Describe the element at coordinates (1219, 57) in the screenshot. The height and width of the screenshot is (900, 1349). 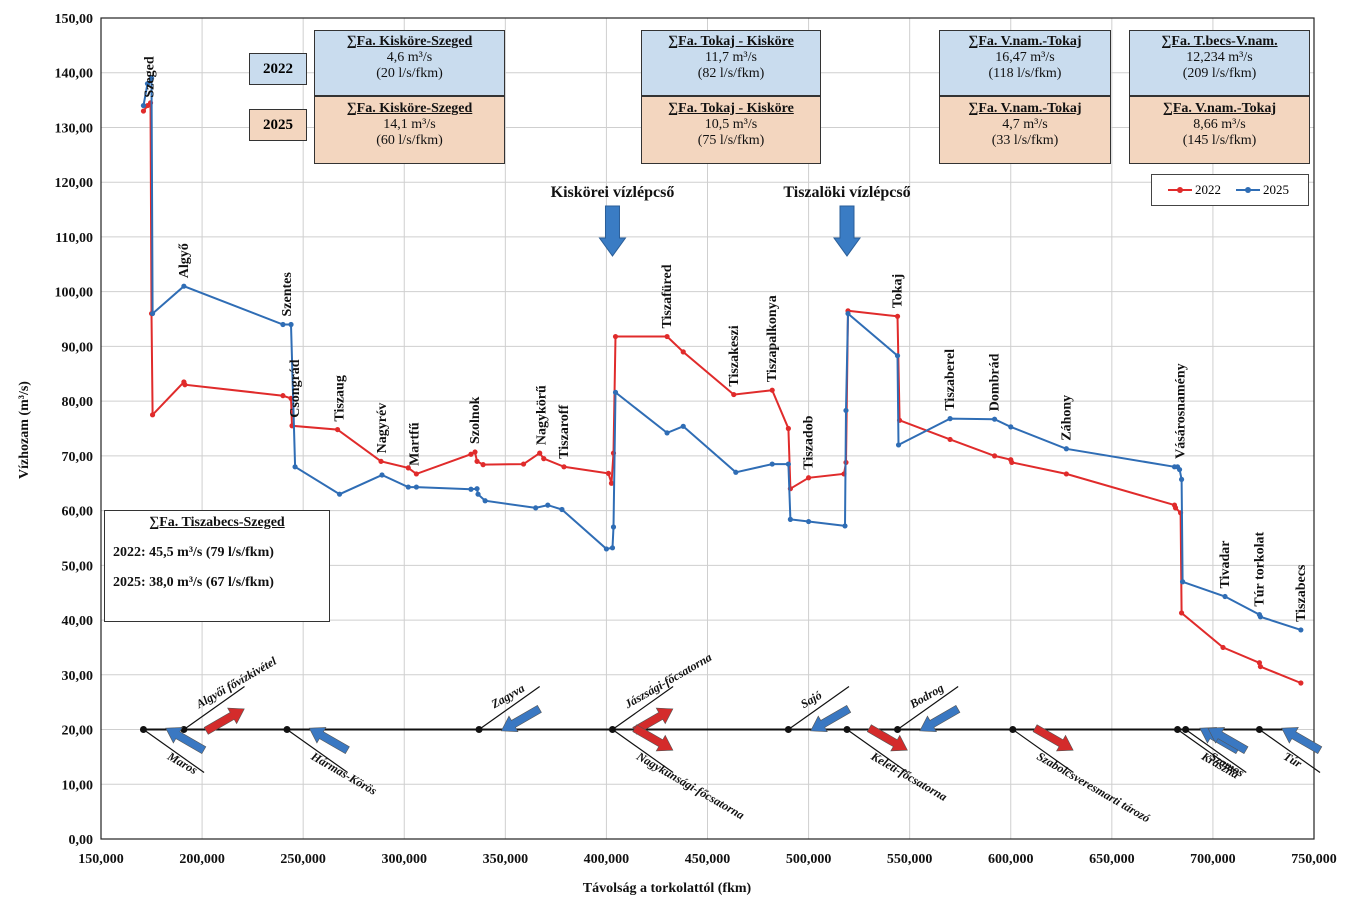
I see `info-box-flow: 12,234 m³/s` at that location.